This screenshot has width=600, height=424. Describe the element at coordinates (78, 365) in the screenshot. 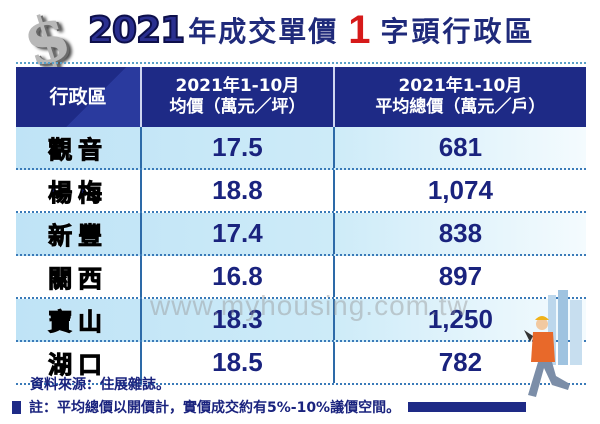

I see `district-name: 湖口` at that location.